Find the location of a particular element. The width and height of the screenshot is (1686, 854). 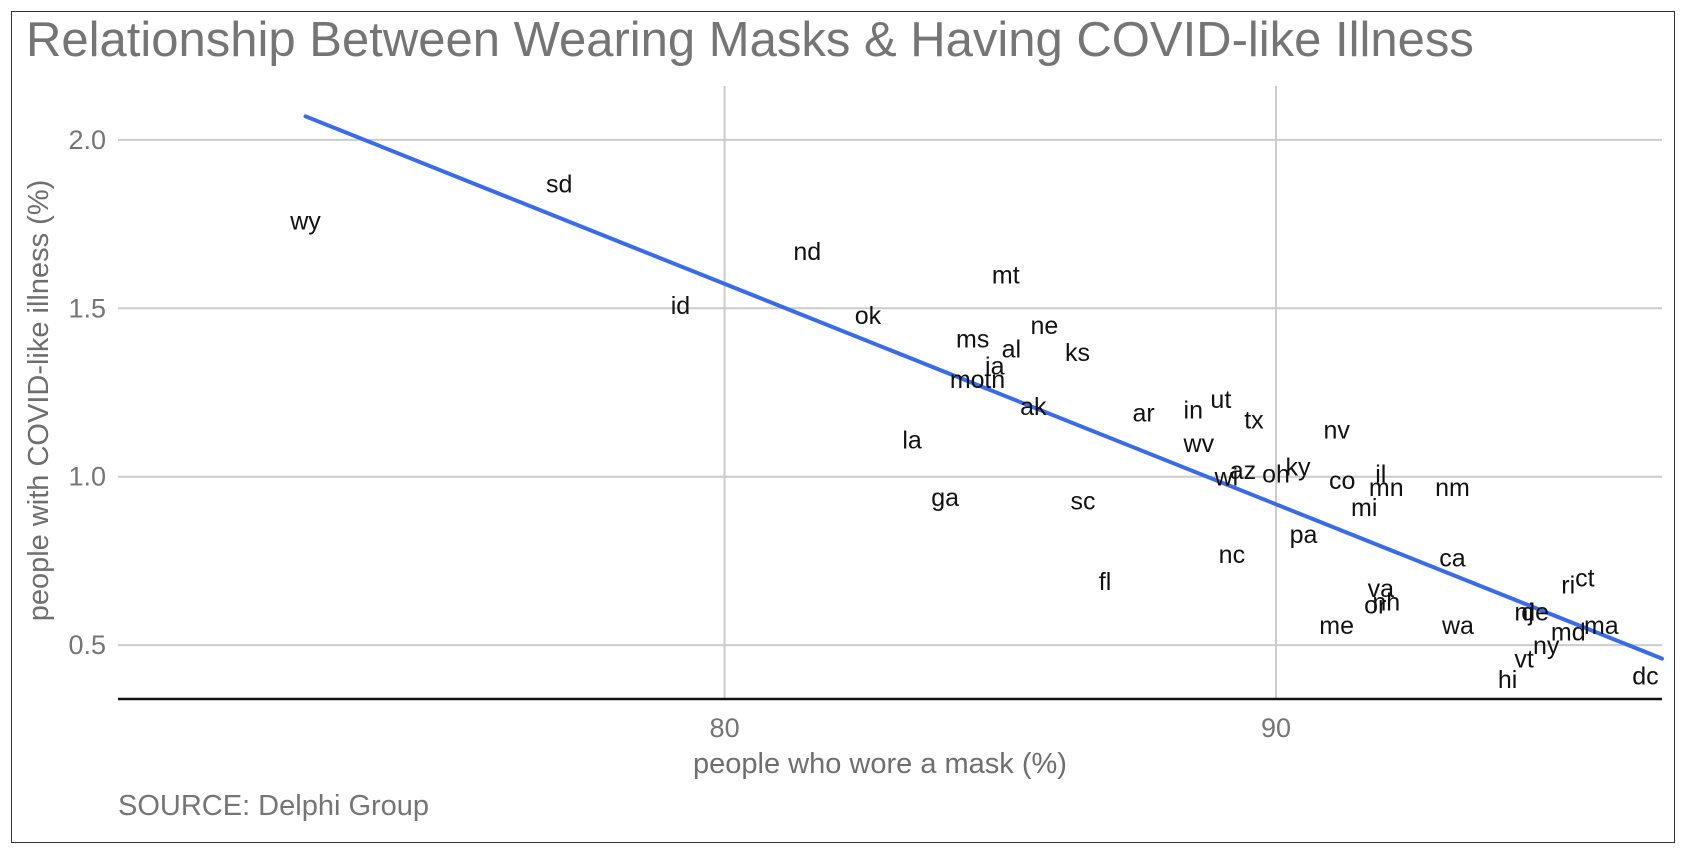

point-label-ga: ga is located at coordinates (945, 498).